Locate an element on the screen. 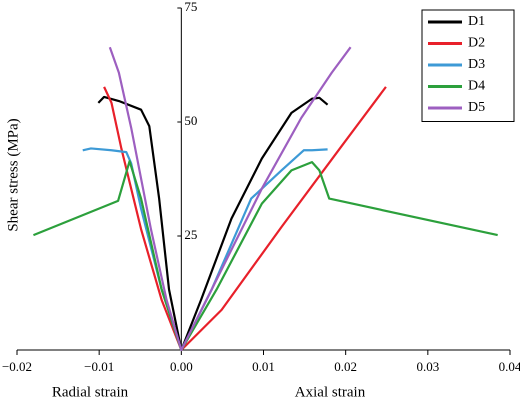 The width and height of the screenshot is (520, 402). x-tick-label: 0.02 is located at coordinates (345, 366).